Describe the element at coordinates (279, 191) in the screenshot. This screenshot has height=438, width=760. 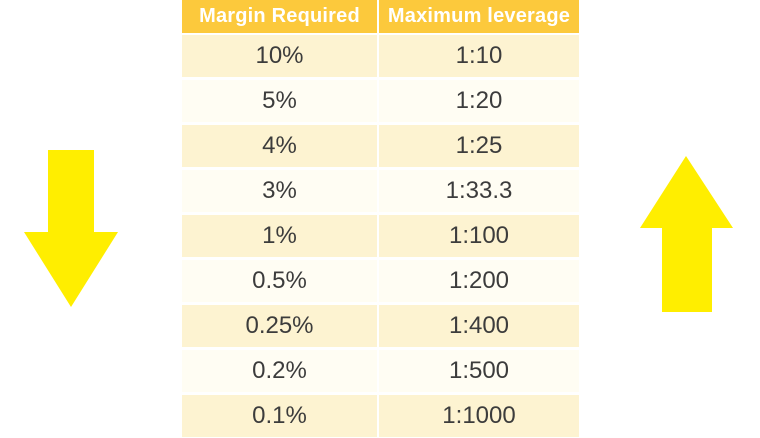
I see `margin-required-cell: 3%` at that location.